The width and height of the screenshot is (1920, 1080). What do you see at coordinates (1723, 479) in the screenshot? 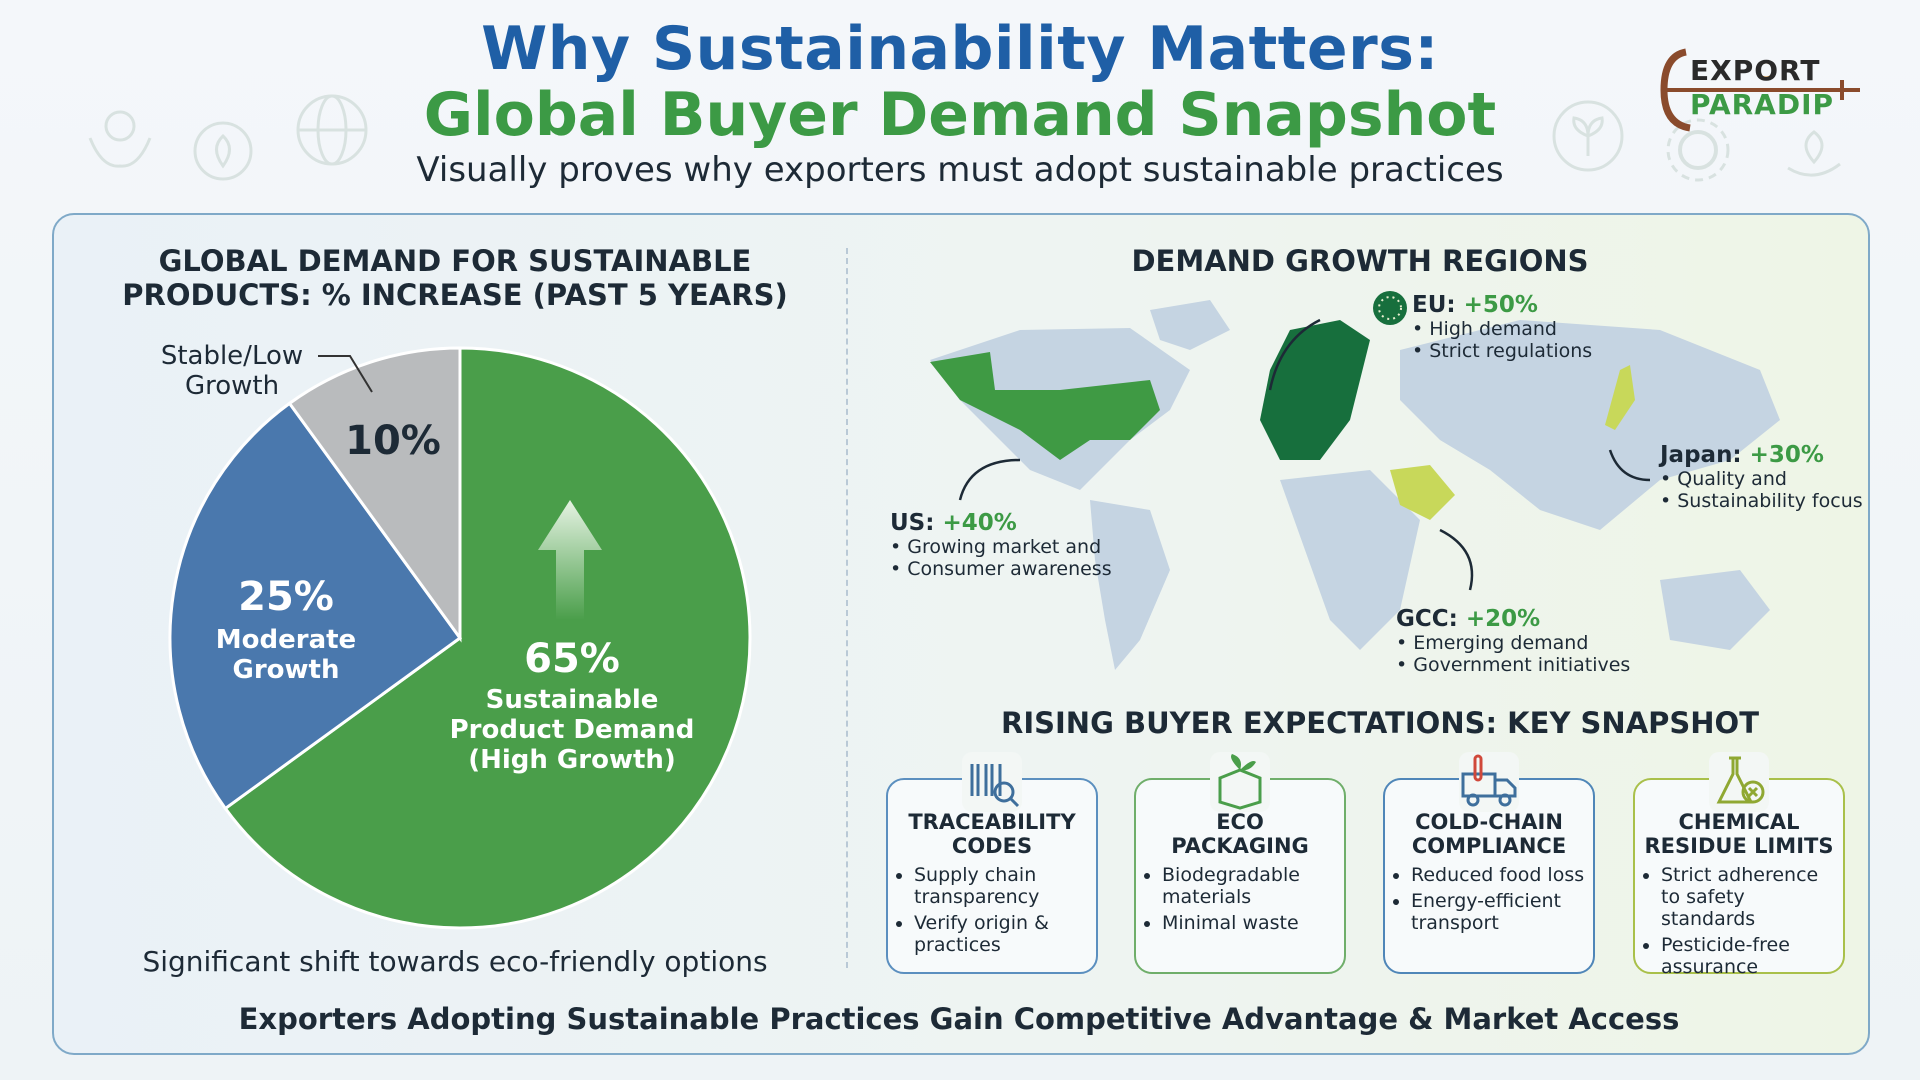
I see `japan-note-1: • Quality and` at bounding box center [1723, 479].